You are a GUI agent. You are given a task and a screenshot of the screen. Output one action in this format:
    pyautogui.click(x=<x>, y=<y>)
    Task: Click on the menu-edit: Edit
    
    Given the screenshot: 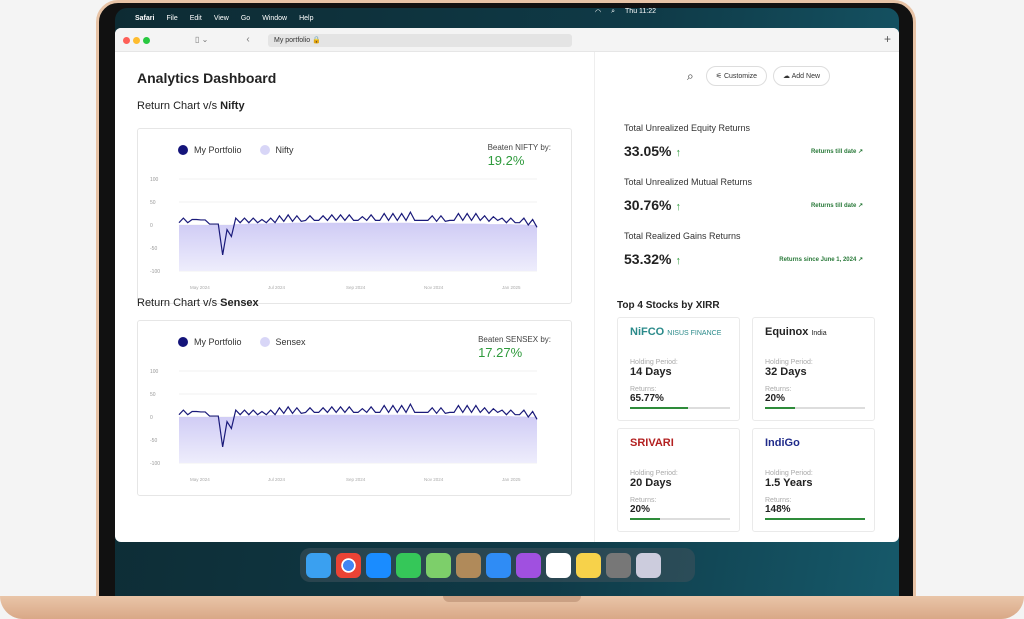 What is the action you would take?
    pyautogui.click(x=195, y=18)
    